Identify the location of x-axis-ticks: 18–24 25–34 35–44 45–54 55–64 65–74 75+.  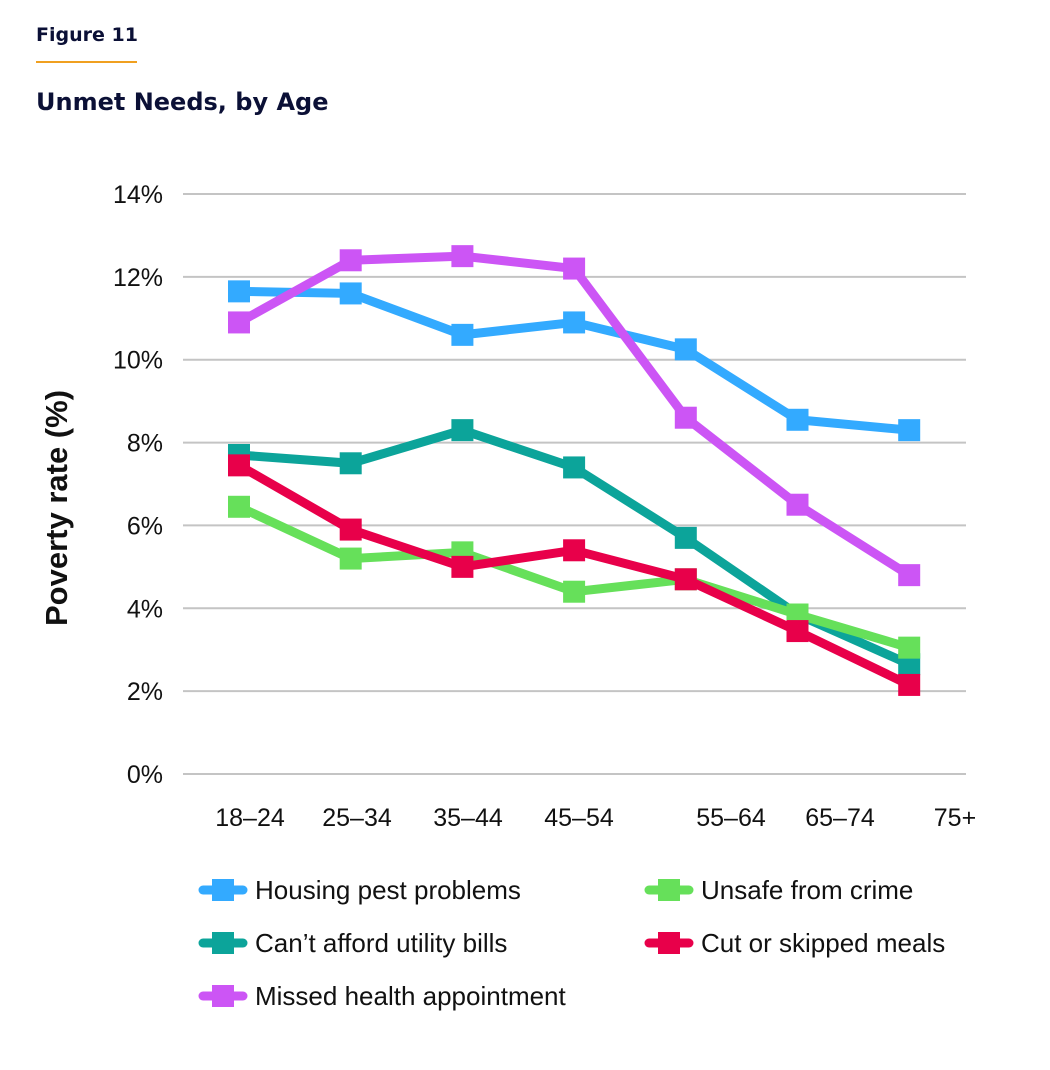
(595, 818).